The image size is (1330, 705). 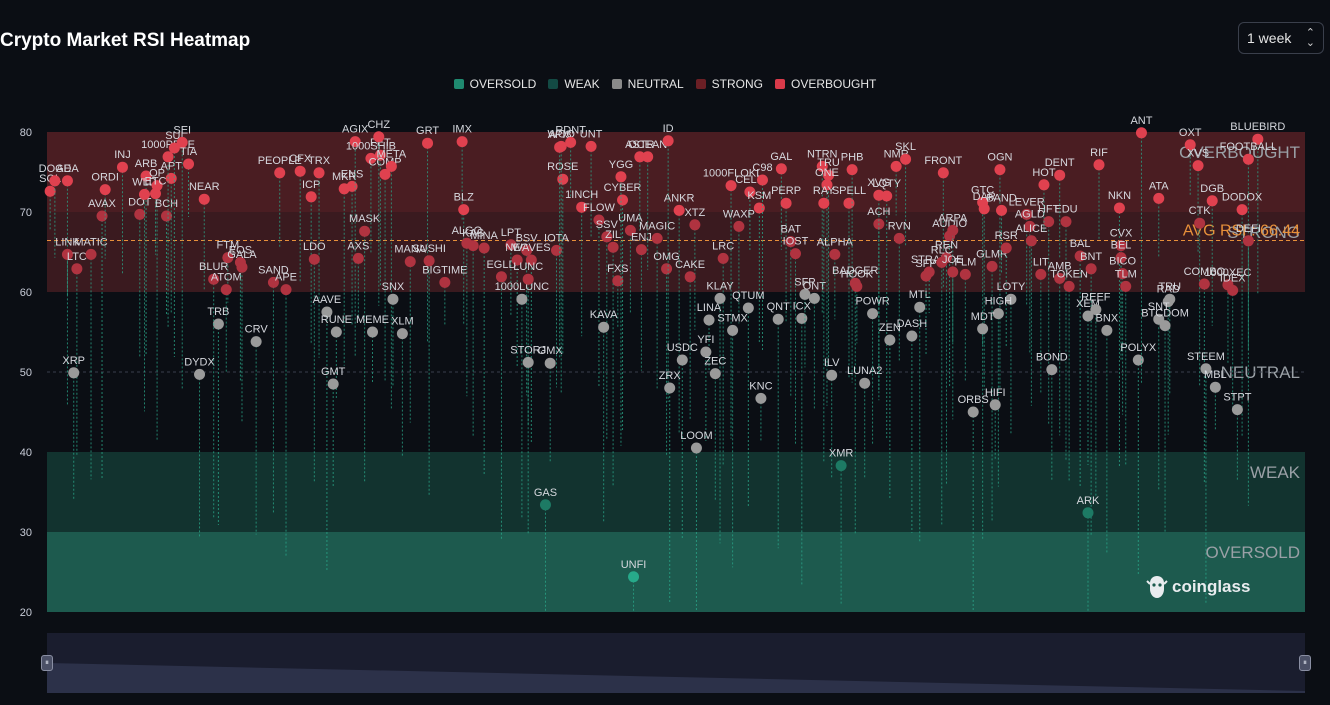 I want to click on point-label: AGLD, so click(x=1030, y=214).